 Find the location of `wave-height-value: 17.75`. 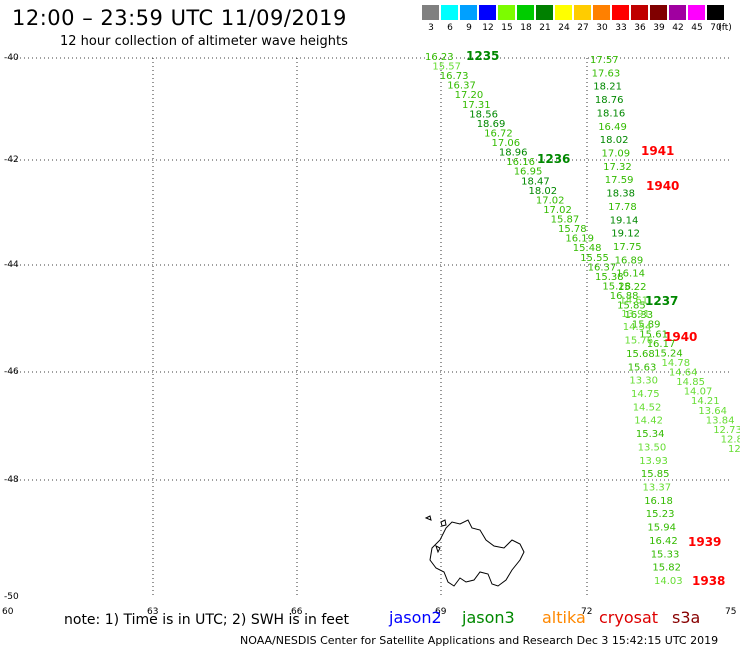

wave-height-value: 17.75 is located at coordinates (627, 247).